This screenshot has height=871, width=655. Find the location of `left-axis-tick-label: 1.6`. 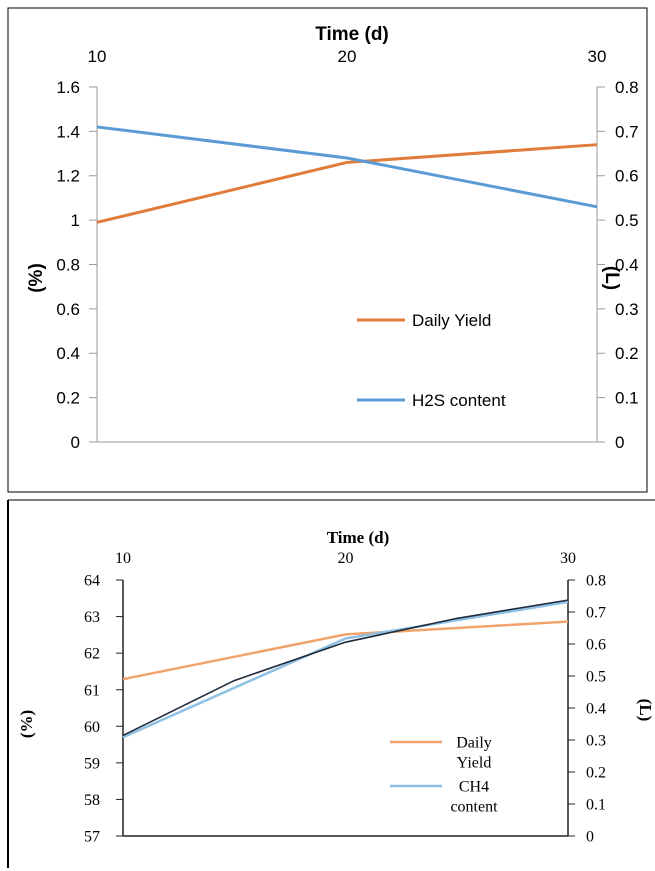

left-axis-tick-label: 1.6 is located at coordinates (68, 87).